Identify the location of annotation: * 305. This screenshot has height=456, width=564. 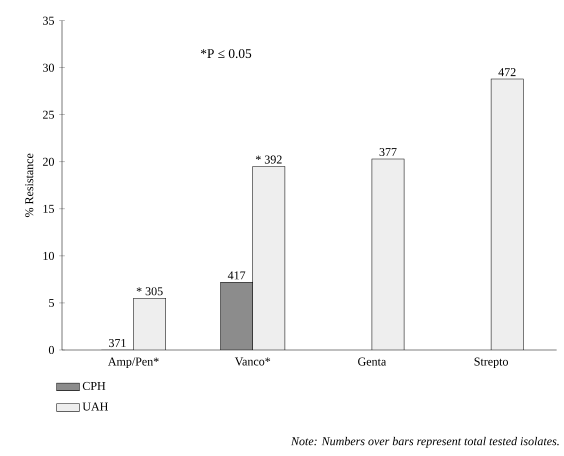
(149, 291).